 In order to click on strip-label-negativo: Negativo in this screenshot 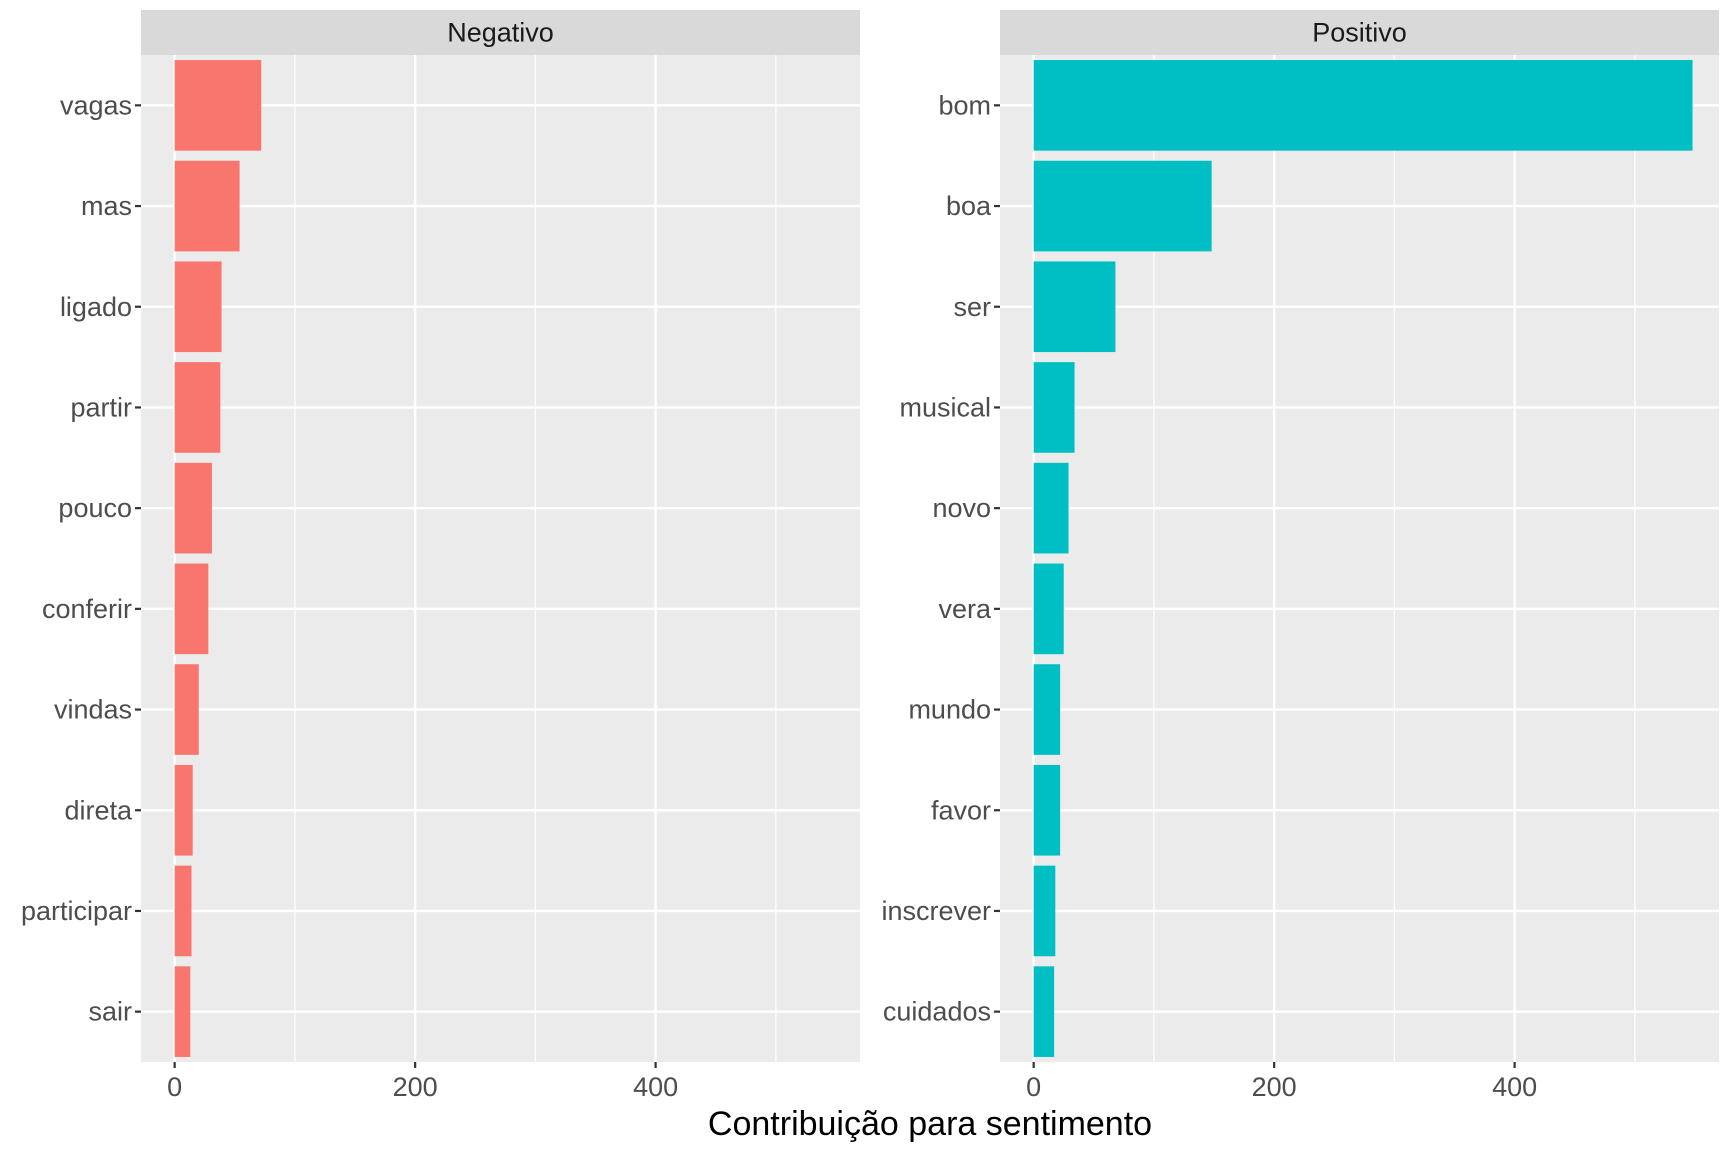, I will do `click(500, 33)`.